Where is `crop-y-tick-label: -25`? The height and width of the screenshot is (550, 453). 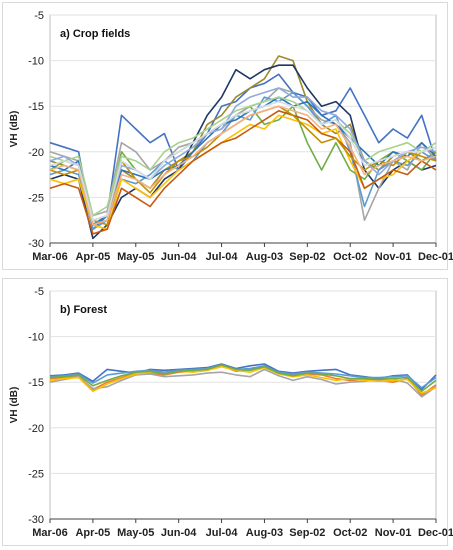
crop-y-tick-label: -25 is located at coordinates (36, 198).